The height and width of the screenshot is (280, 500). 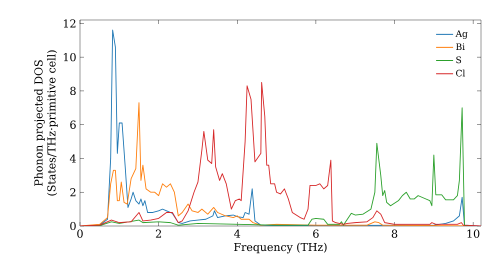 I want to click on y-axis-title: Phonon projected DOS (States/THz·primitive cell), so click(x=46, y=123).